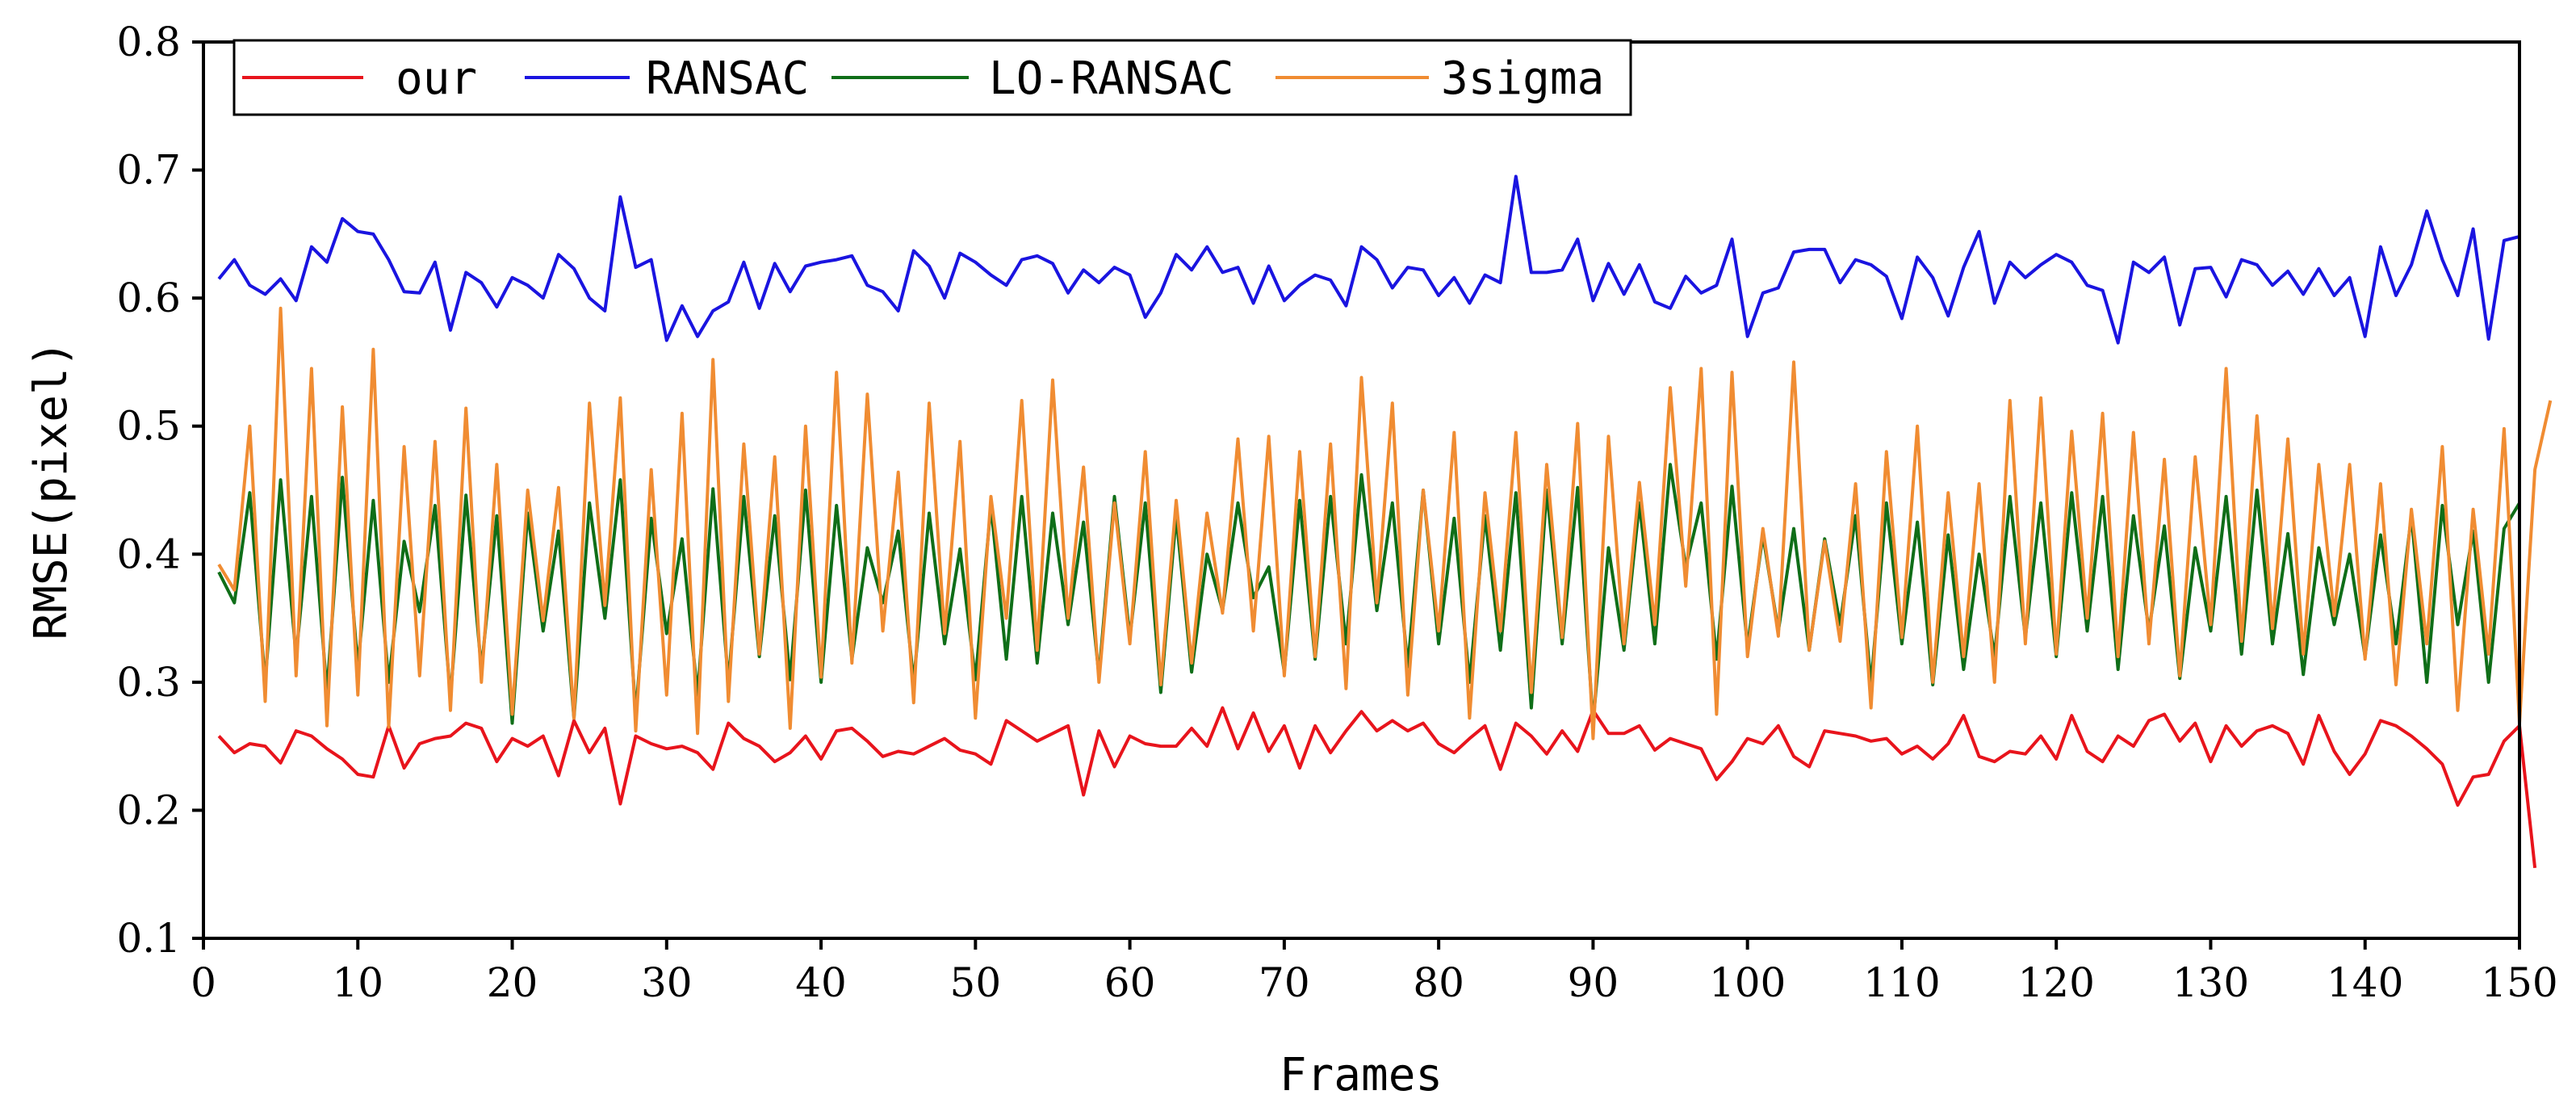  I want to click on x-tick-label: 20, so click(512, 982).